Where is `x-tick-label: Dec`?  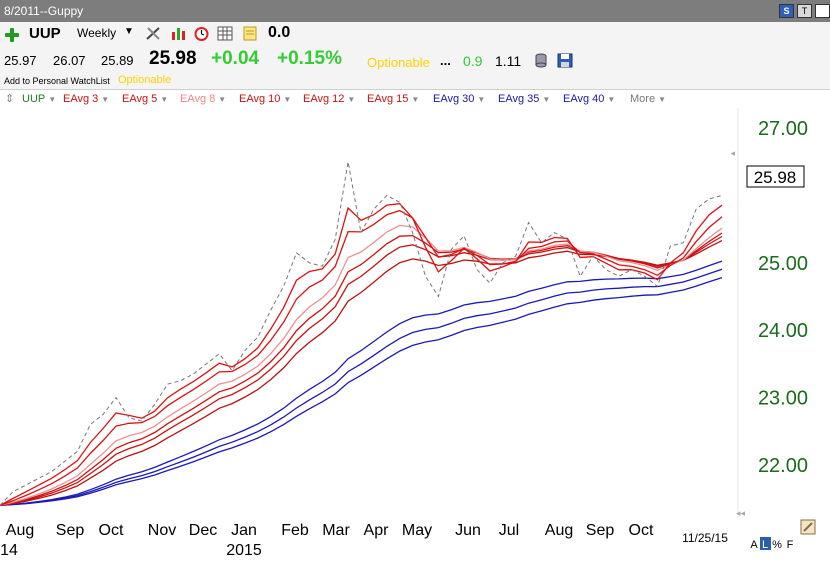 x-tick-label: Dec is located at coordinates (203, 530).